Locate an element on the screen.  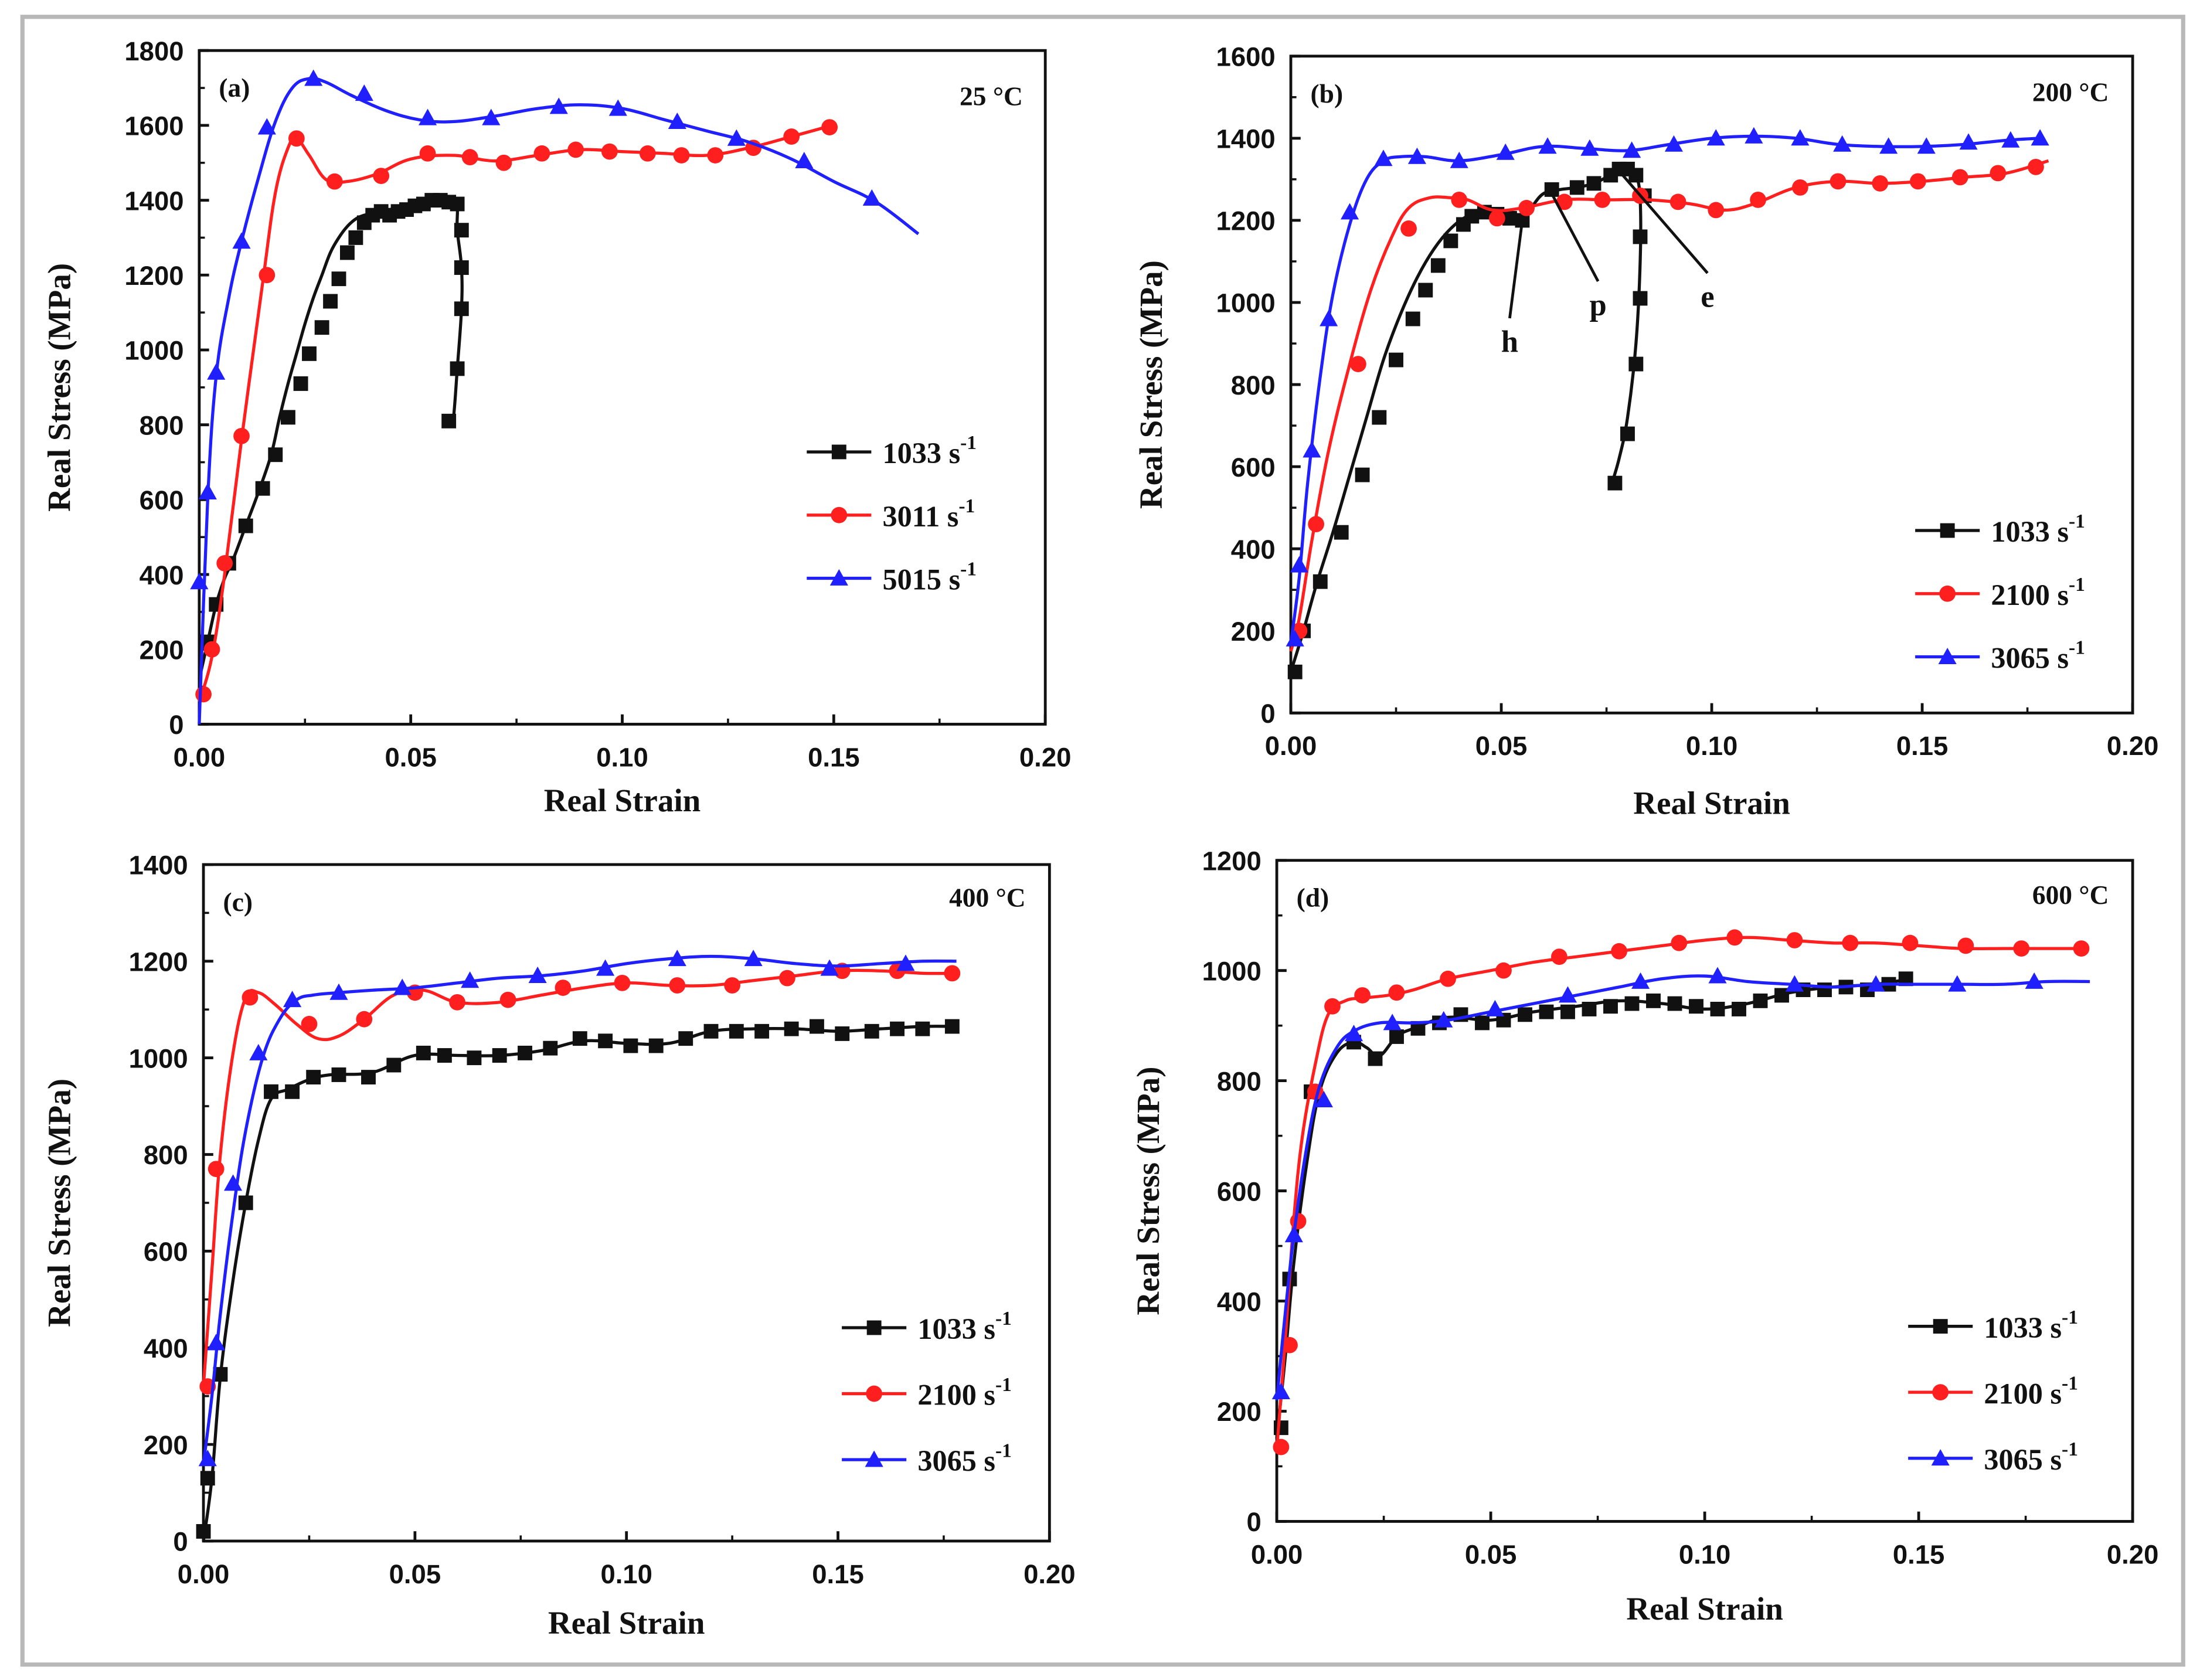
x-axis-title: Real Strain is located at coordinates (1704, 1609).